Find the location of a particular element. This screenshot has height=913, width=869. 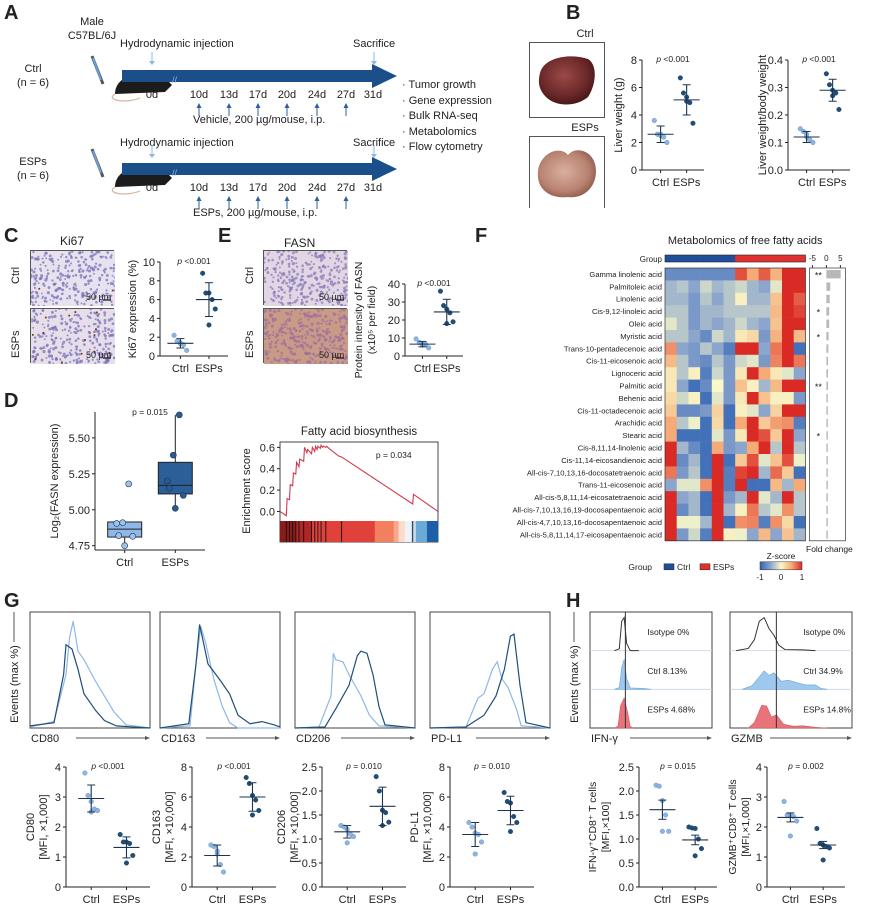

fold-change-label: Fold change is located at coordinates (829, 549).